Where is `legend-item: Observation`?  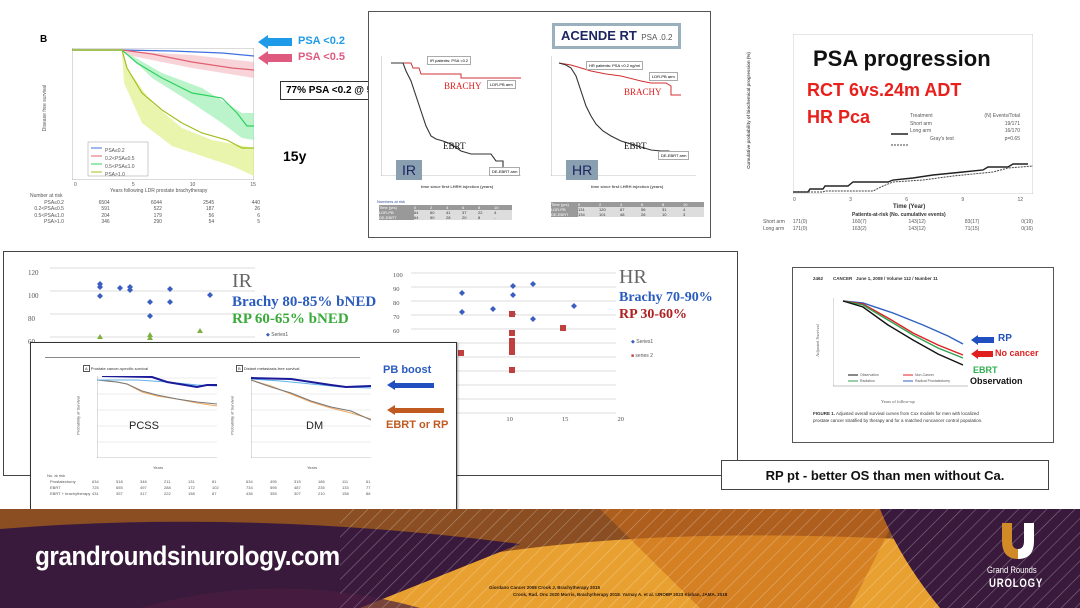 legend-item: Observation is located at coordinates (869, 375).